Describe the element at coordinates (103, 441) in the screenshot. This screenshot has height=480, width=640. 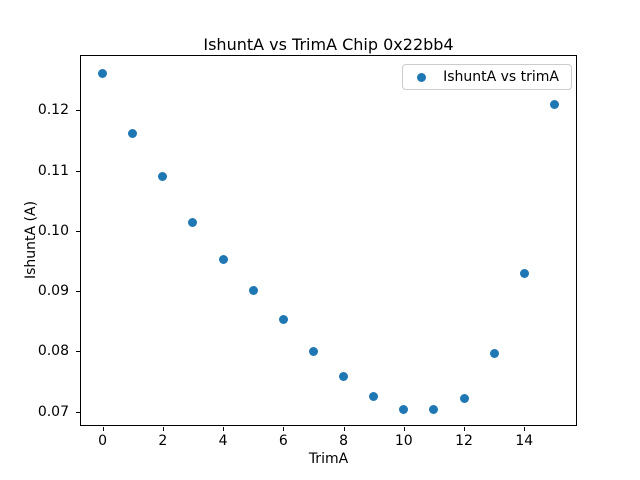
I see `x-tick-label: 0` at that location.